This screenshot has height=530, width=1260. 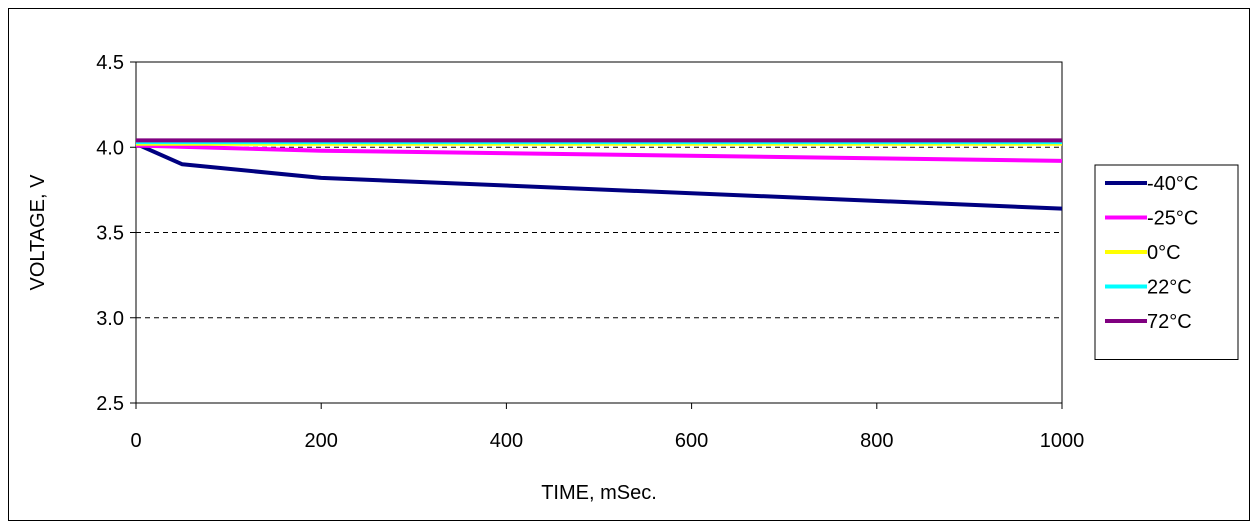 What do you see at coordinates (1172, 184) in the screenshot?
I see `legend-label: -40°C` at bounding box center [1172, 184].